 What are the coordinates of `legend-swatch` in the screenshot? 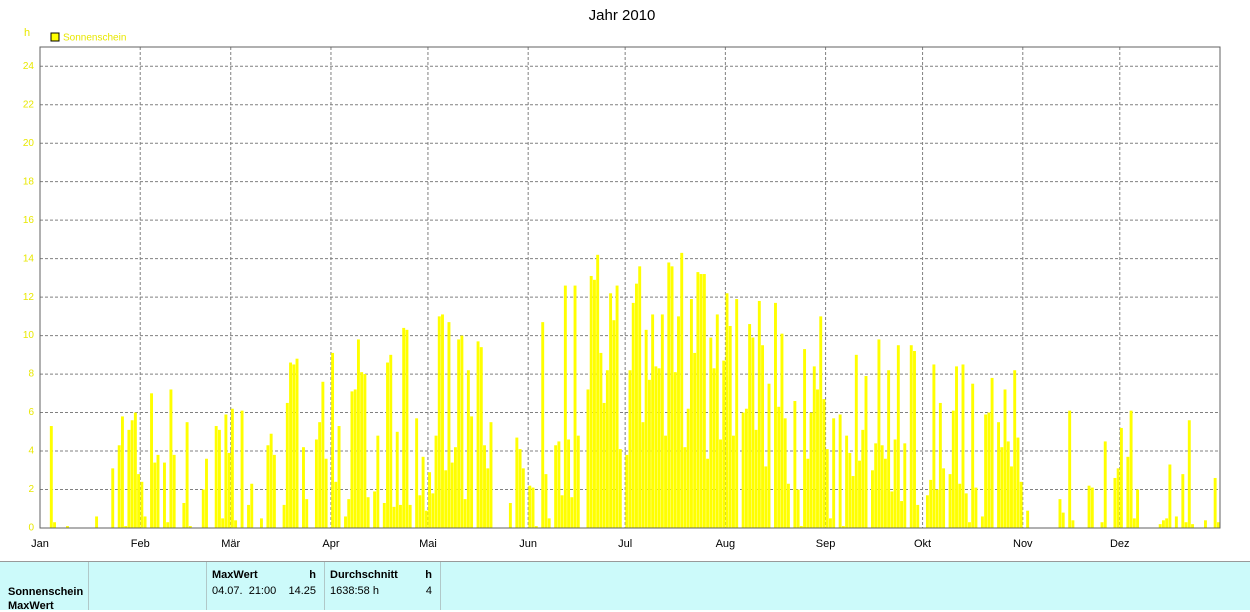 It's located at (55, 37).